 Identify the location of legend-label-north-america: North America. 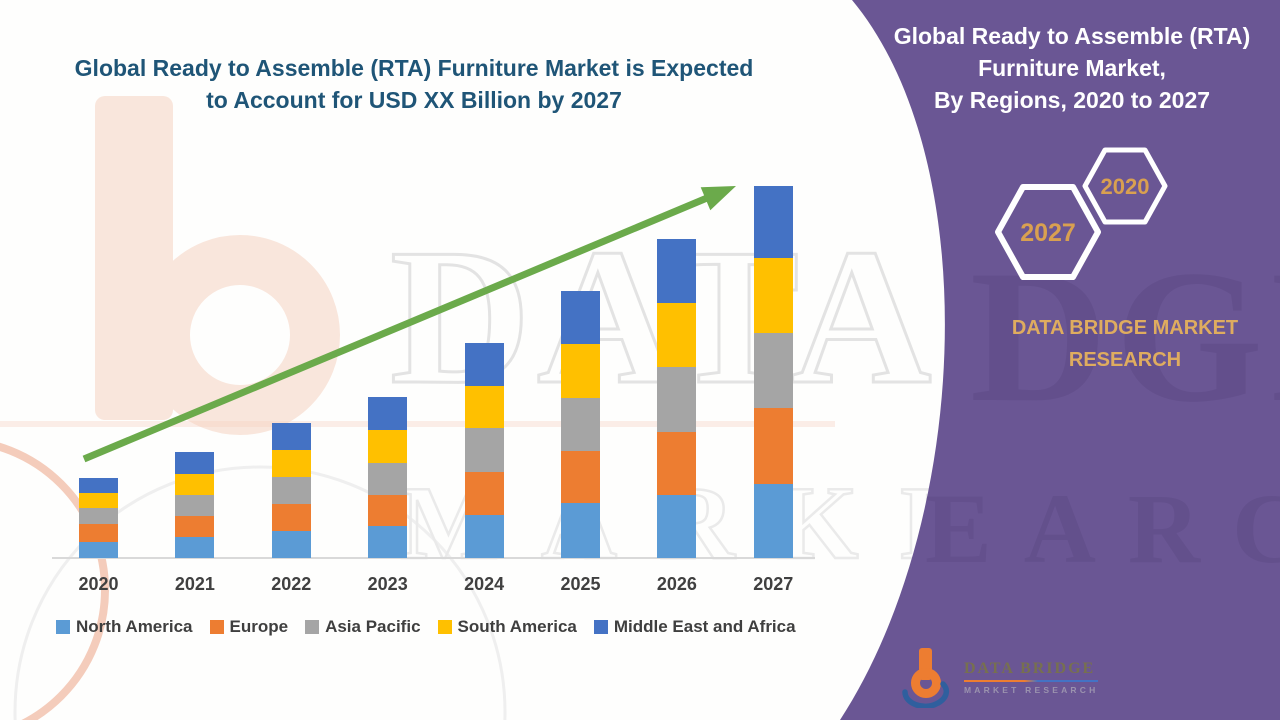
(134, 626).